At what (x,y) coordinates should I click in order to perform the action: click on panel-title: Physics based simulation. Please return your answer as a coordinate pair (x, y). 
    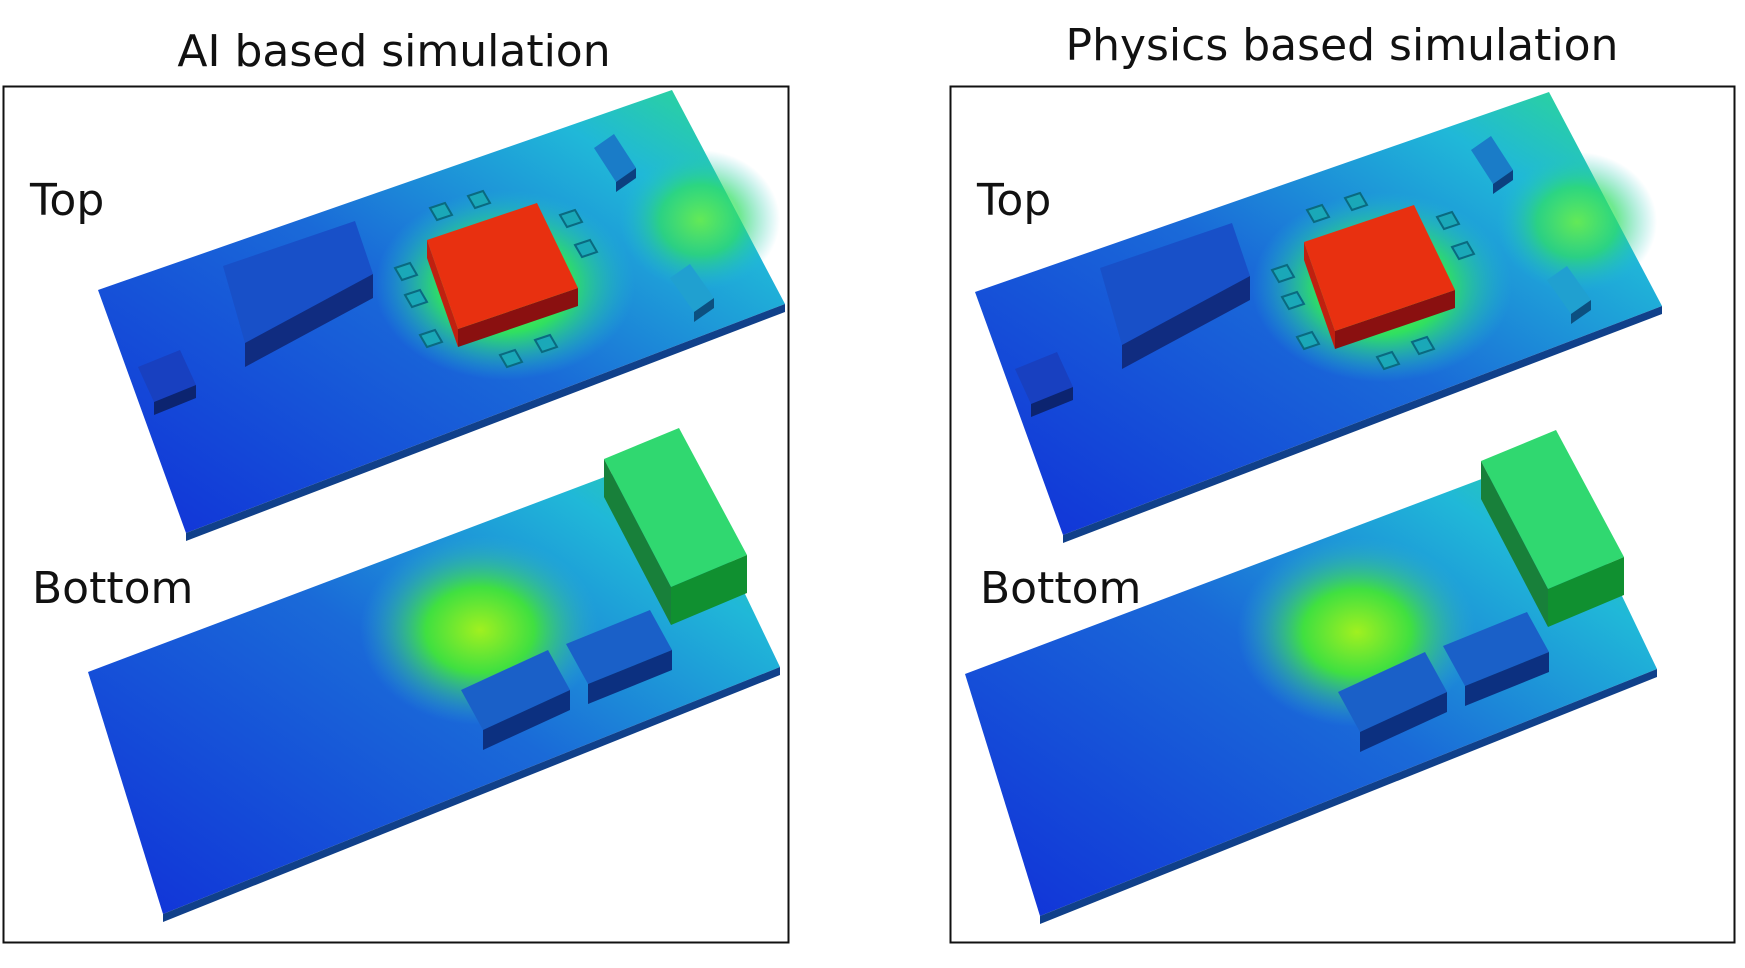
    Looking at the image, I should click on (1342, 45).